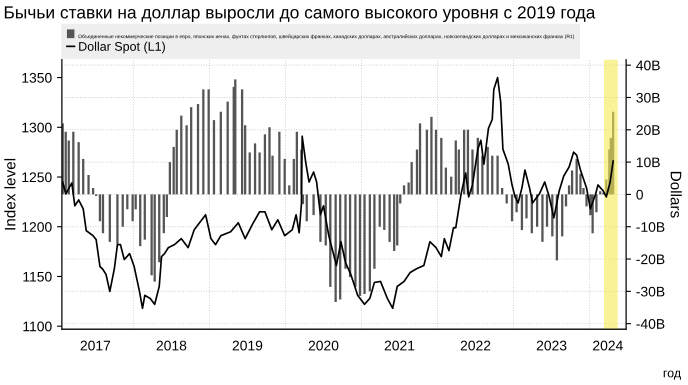  What do you see at coordinates (676, 195) in the screenshot?
I see `y2-axis-title: Dollars` at bounding box center [676, 195].